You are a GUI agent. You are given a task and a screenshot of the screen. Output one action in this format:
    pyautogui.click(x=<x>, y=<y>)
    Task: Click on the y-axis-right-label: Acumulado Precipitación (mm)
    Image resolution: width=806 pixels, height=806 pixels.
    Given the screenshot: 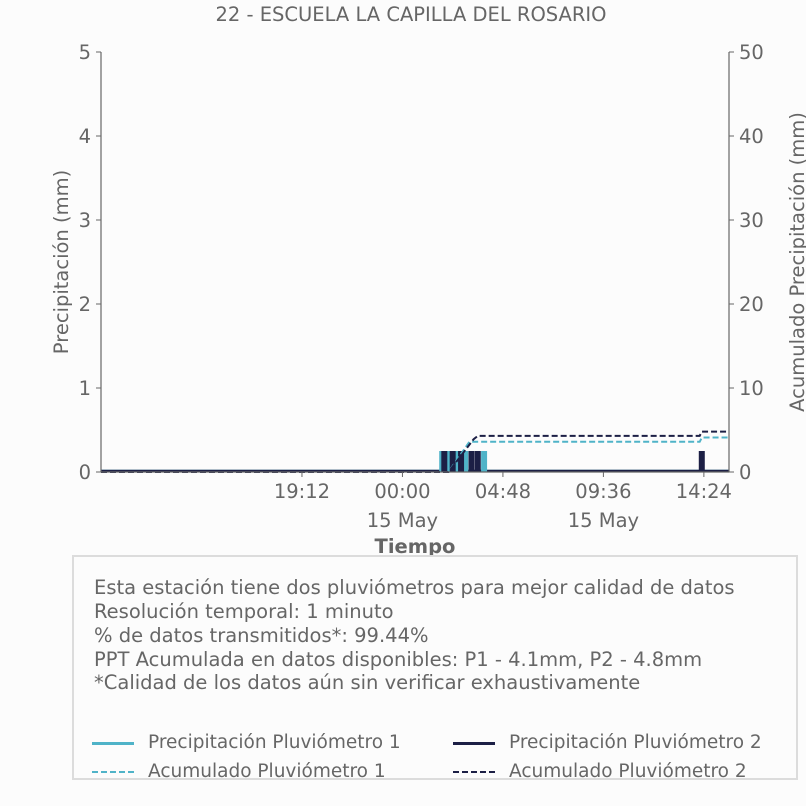 What is the action you would take?
    pyautogui.click(x=796, y=262)
    